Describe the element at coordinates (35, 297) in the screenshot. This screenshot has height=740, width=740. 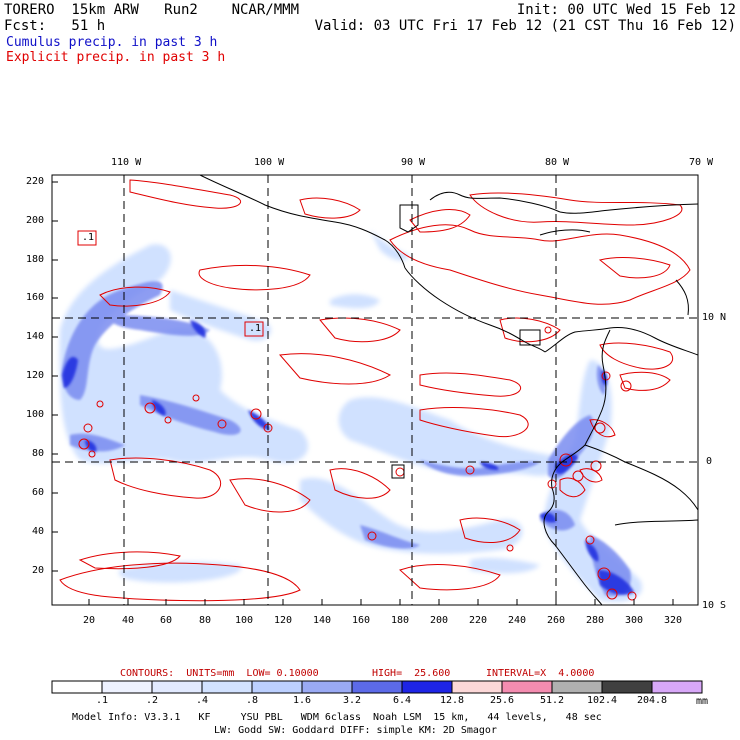
I see `y-tick-label: 160` at that location.